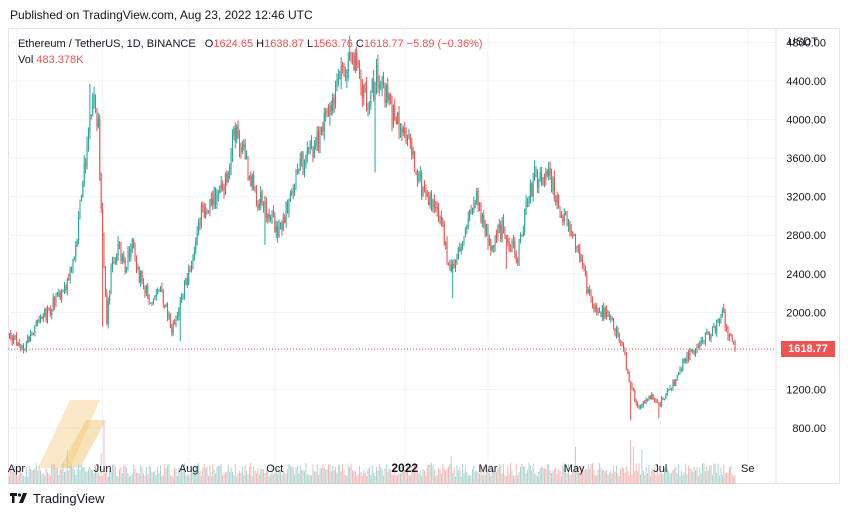 The width and height of the screenshot is (851, 518). Describe the element at coordinates (383, 44) in the screenshot. I see `close-value: 1618.77` at that location.